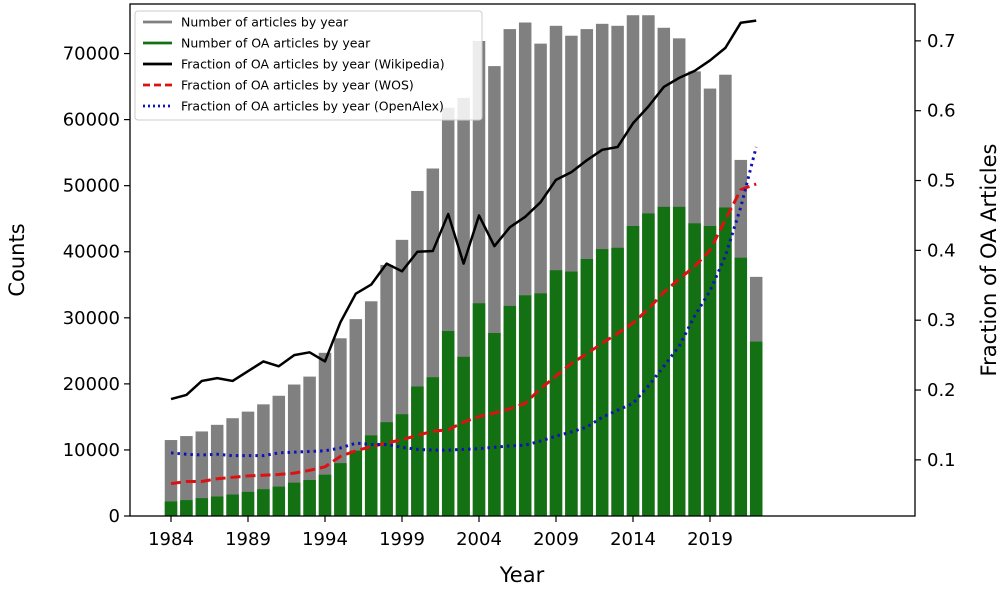 This screenshot has width=1000, height=589. What do you see at coordinates (263, 460) in the screenshot?
I see `total-bar-1990` at bounding box center [263, 460].